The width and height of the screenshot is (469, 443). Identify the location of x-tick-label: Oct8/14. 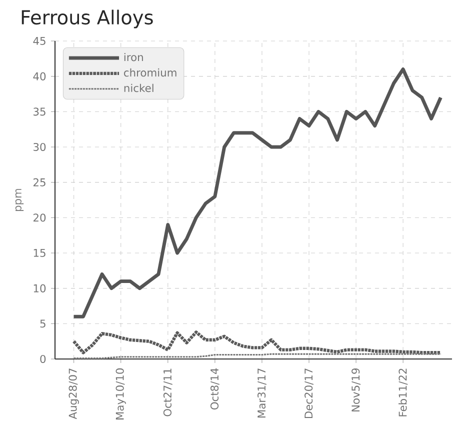
(215, 389).